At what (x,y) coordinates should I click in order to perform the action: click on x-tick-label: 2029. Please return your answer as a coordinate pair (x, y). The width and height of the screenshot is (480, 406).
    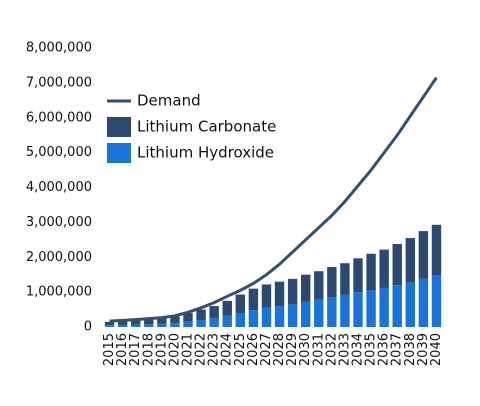
    Looking at the image, I should click on (292, 349).